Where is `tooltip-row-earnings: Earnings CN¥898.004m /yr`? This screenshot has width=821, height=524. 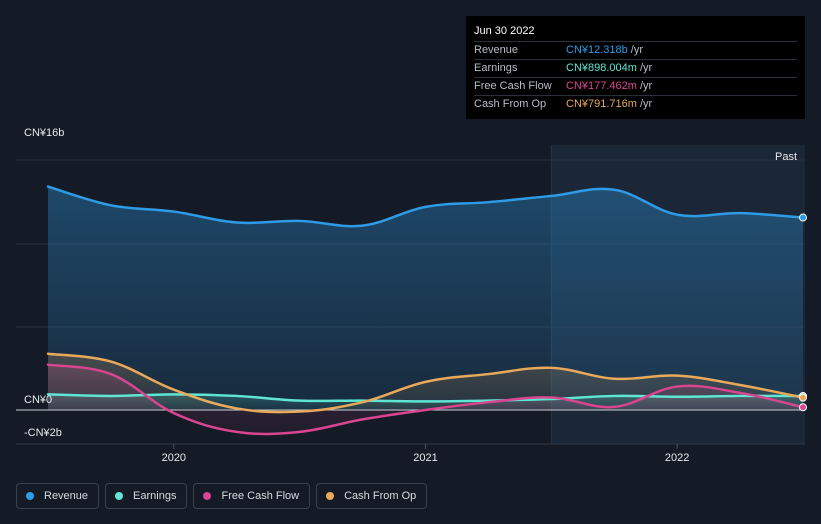
tooltip-row-earnings: Earnings CN¥898.004m /yr is located at coordinates (635, 68).